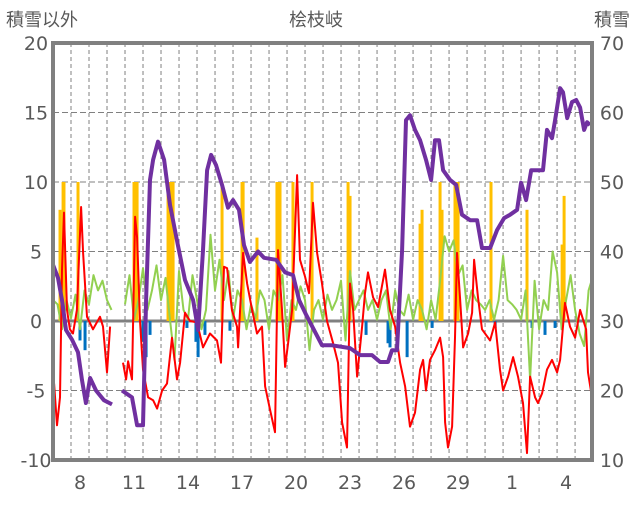 The height and width of the screenshot is (506, 636). Describe the element at coordinates (36, 44) in the screenshot. I see `left-y-tick-label: 20` at that location.